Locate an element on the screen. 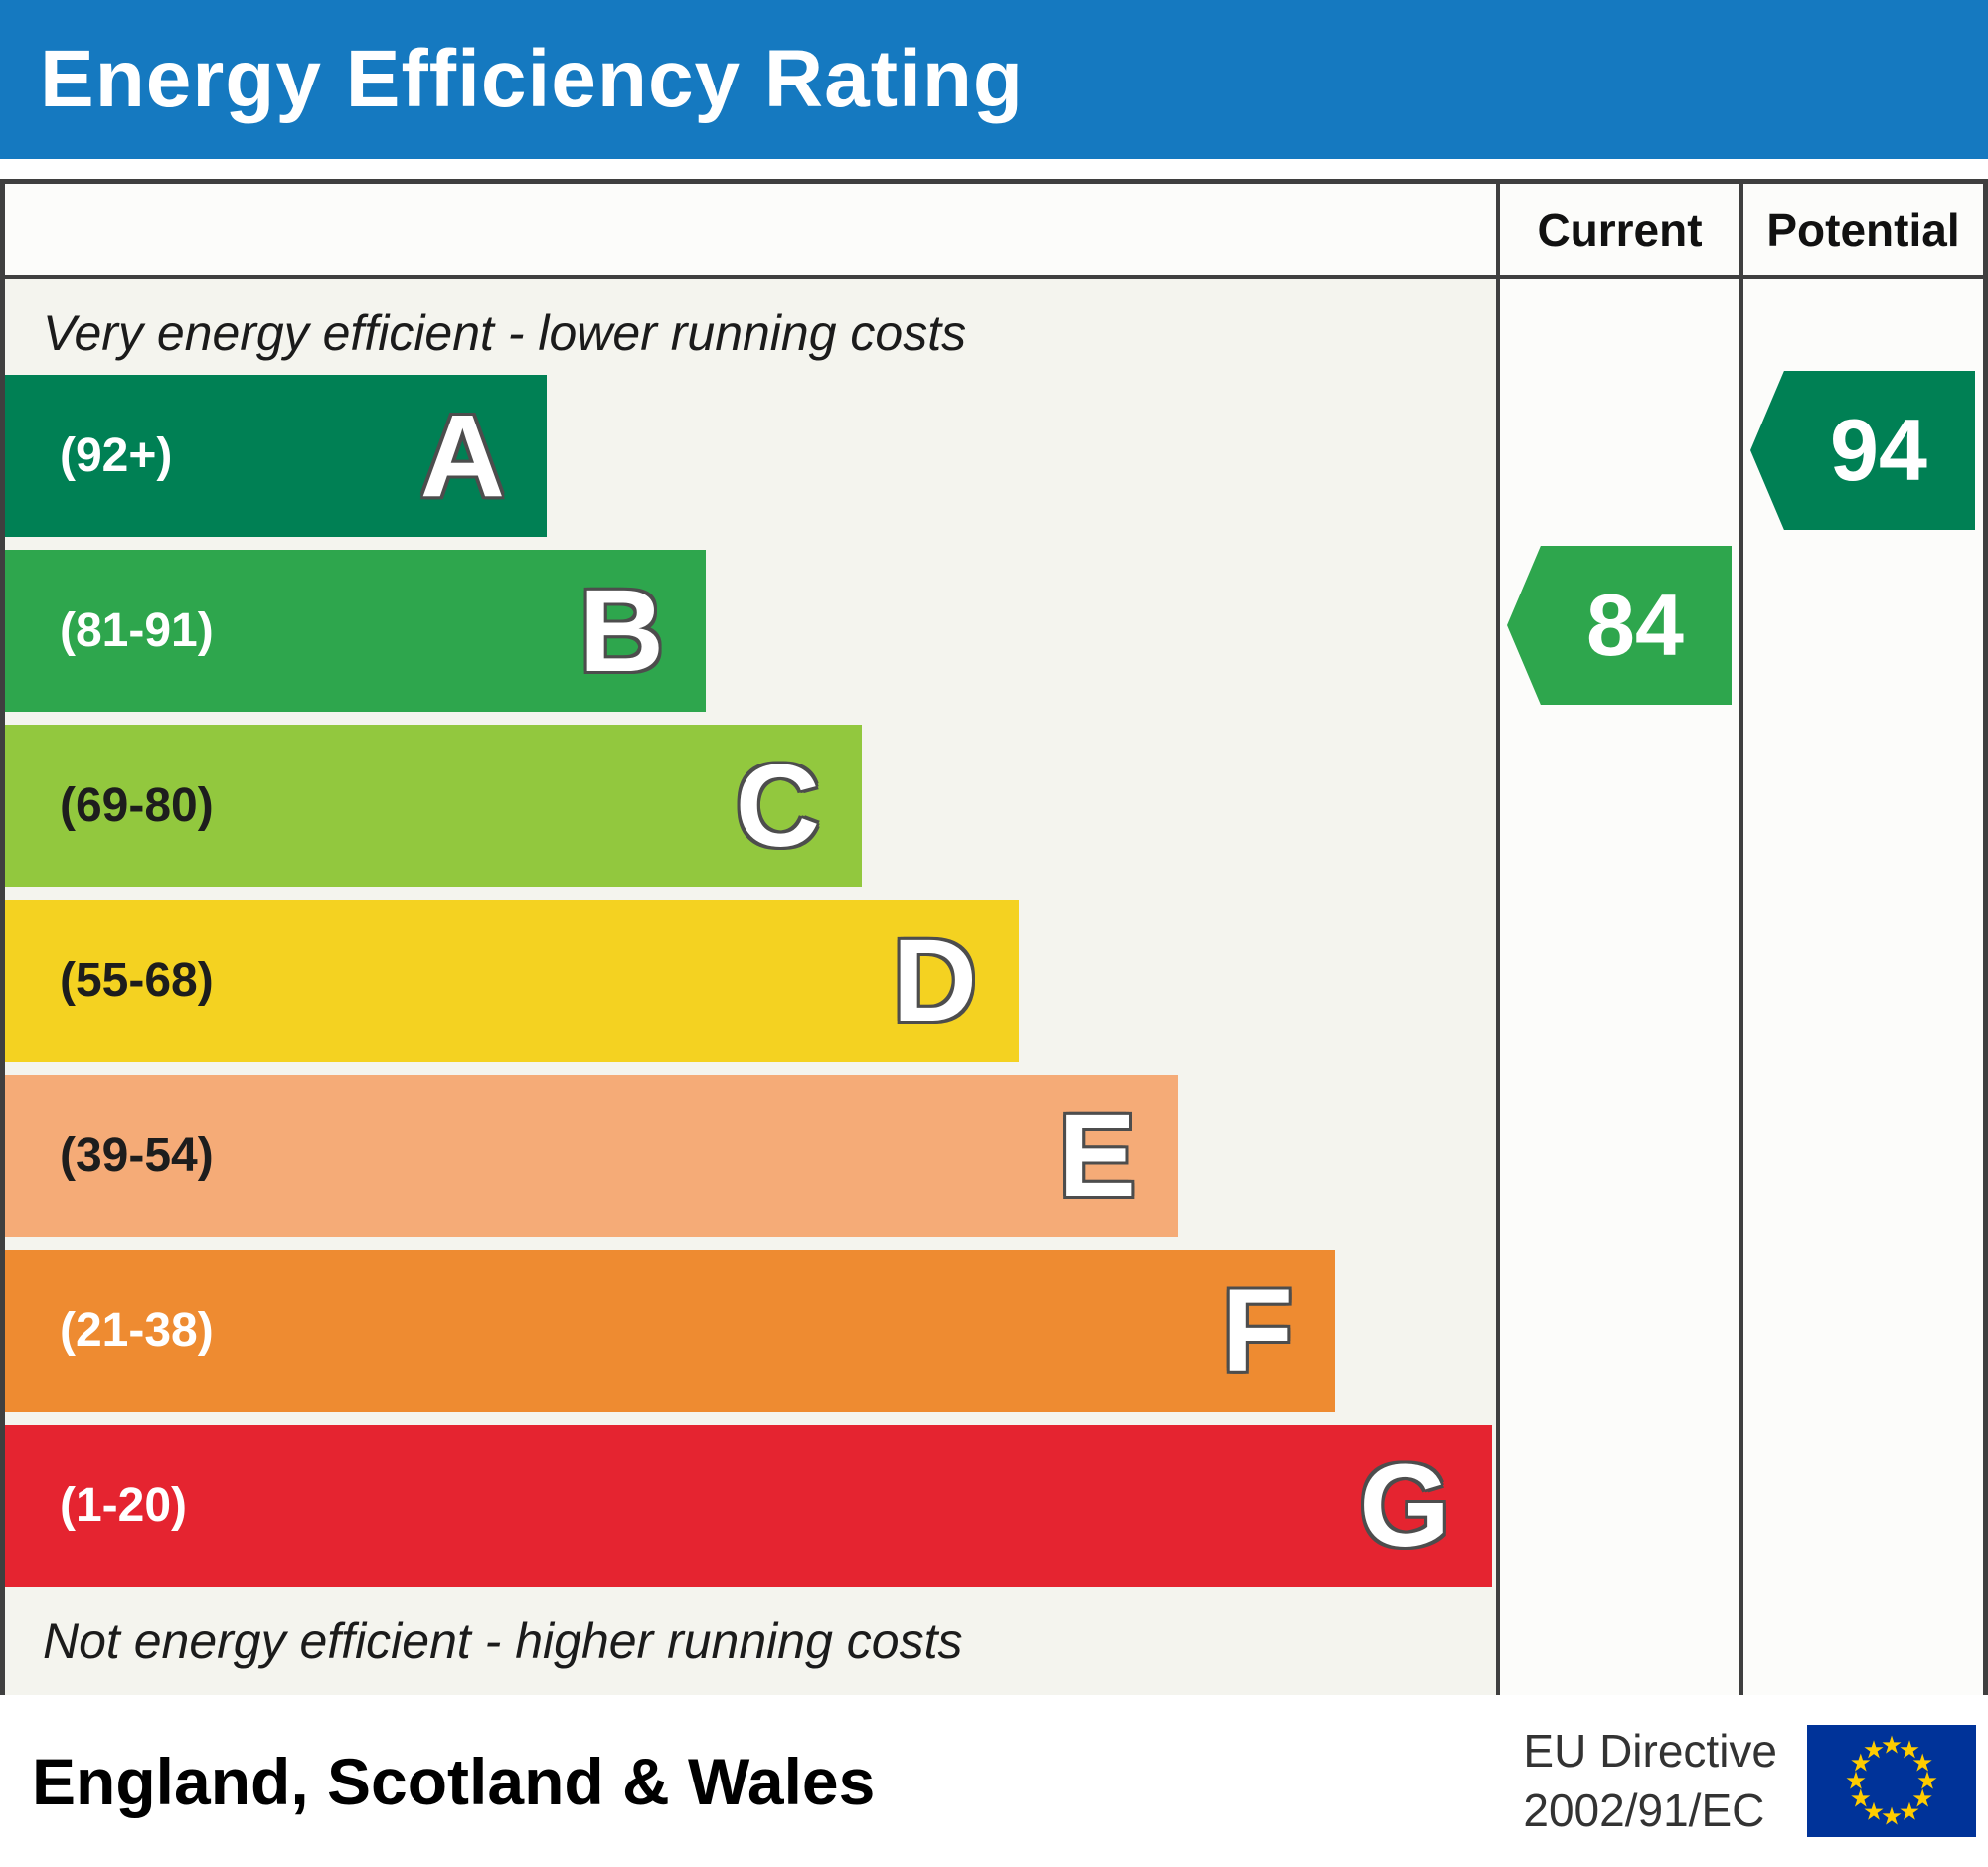  band-d-letter: D is located at coordinates (934, 981).